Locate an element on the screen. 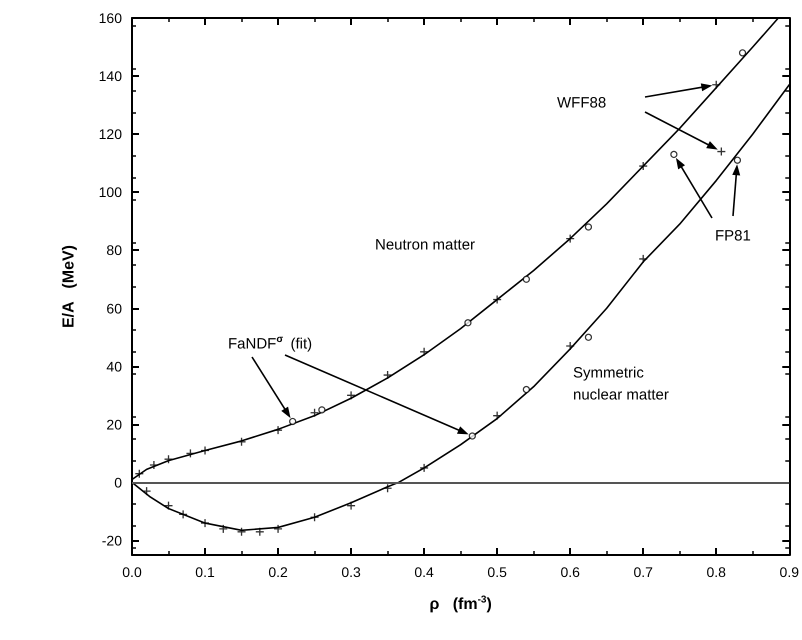 The image size is (802, 640). y-tick-label: 20 is located at coordinates (114, 424).